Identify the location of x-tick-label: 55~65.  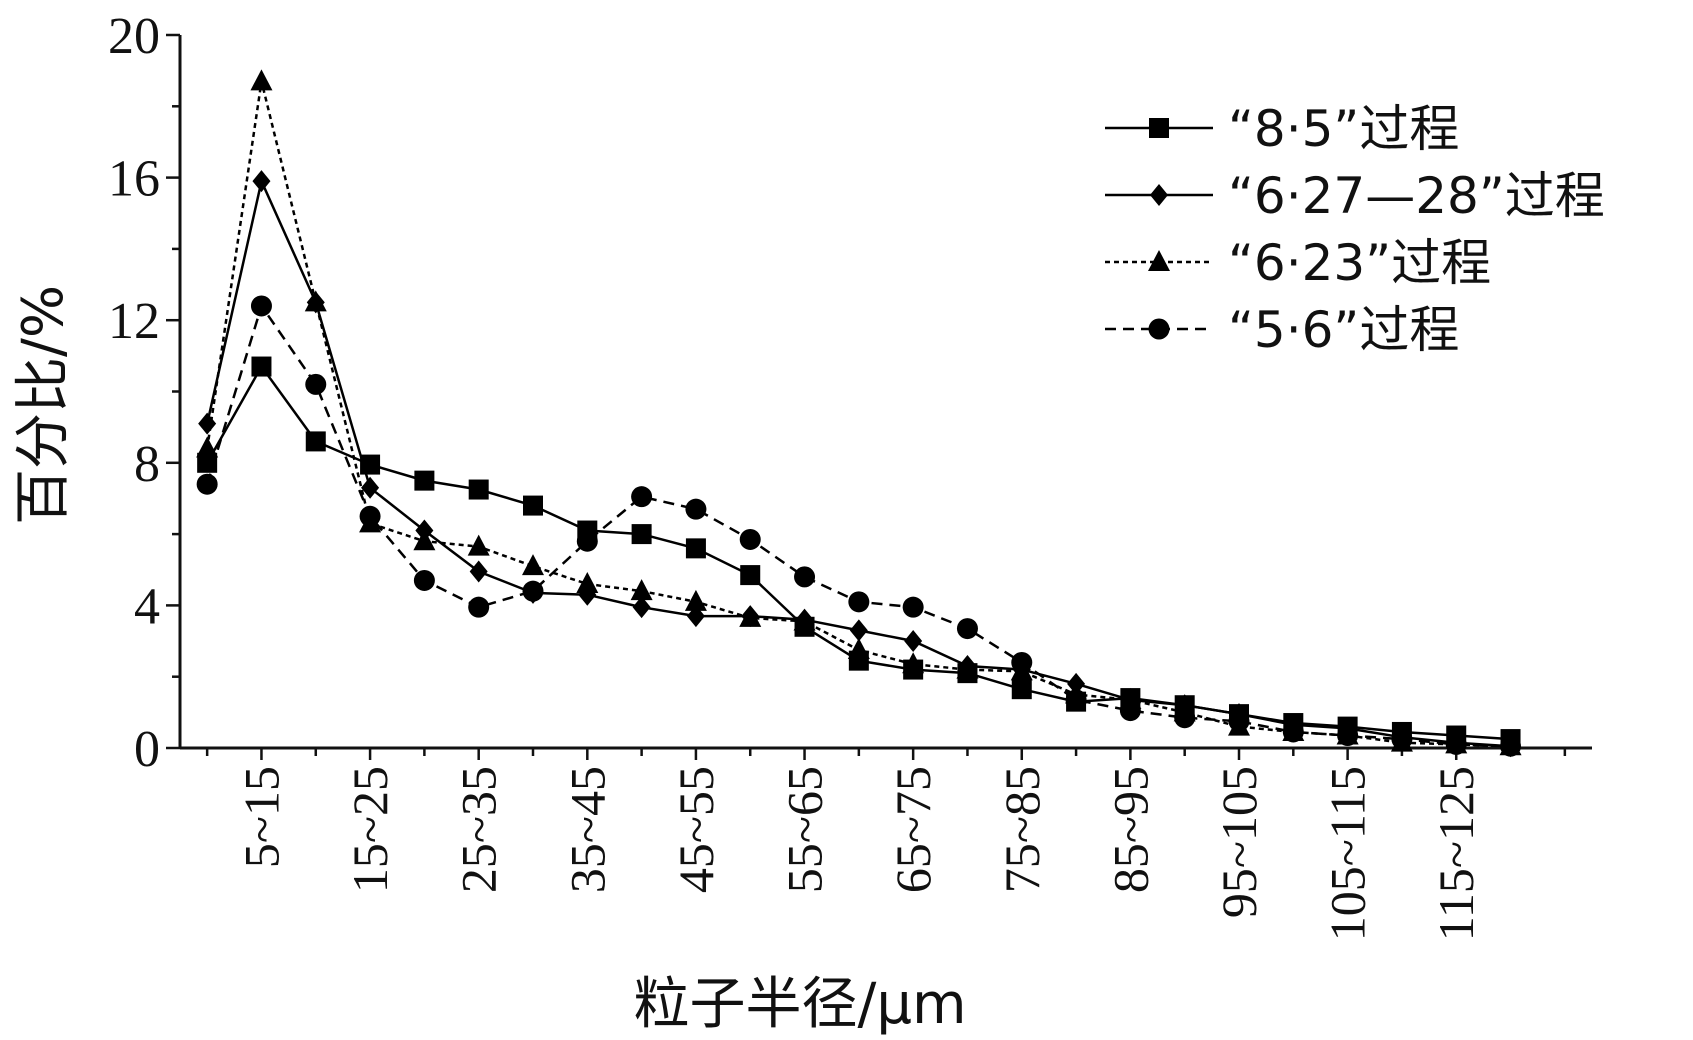
(805, 829).